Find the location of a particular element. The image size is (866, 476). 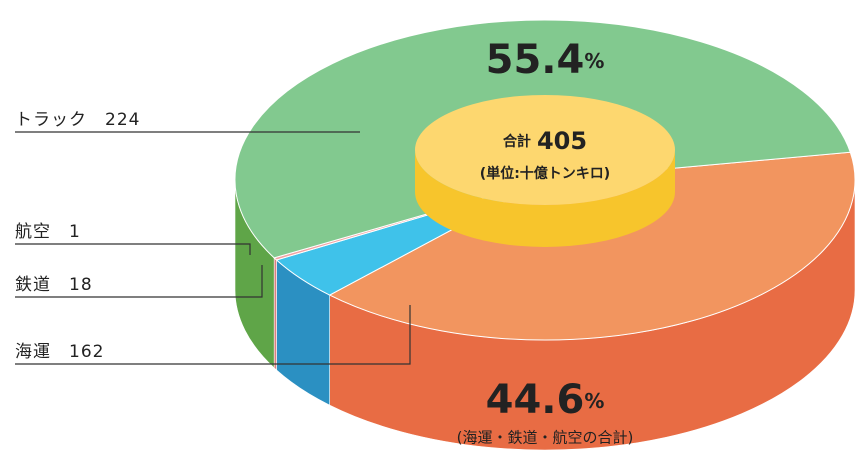

category-label: 海運 162 is located at coordinates (59, 352).